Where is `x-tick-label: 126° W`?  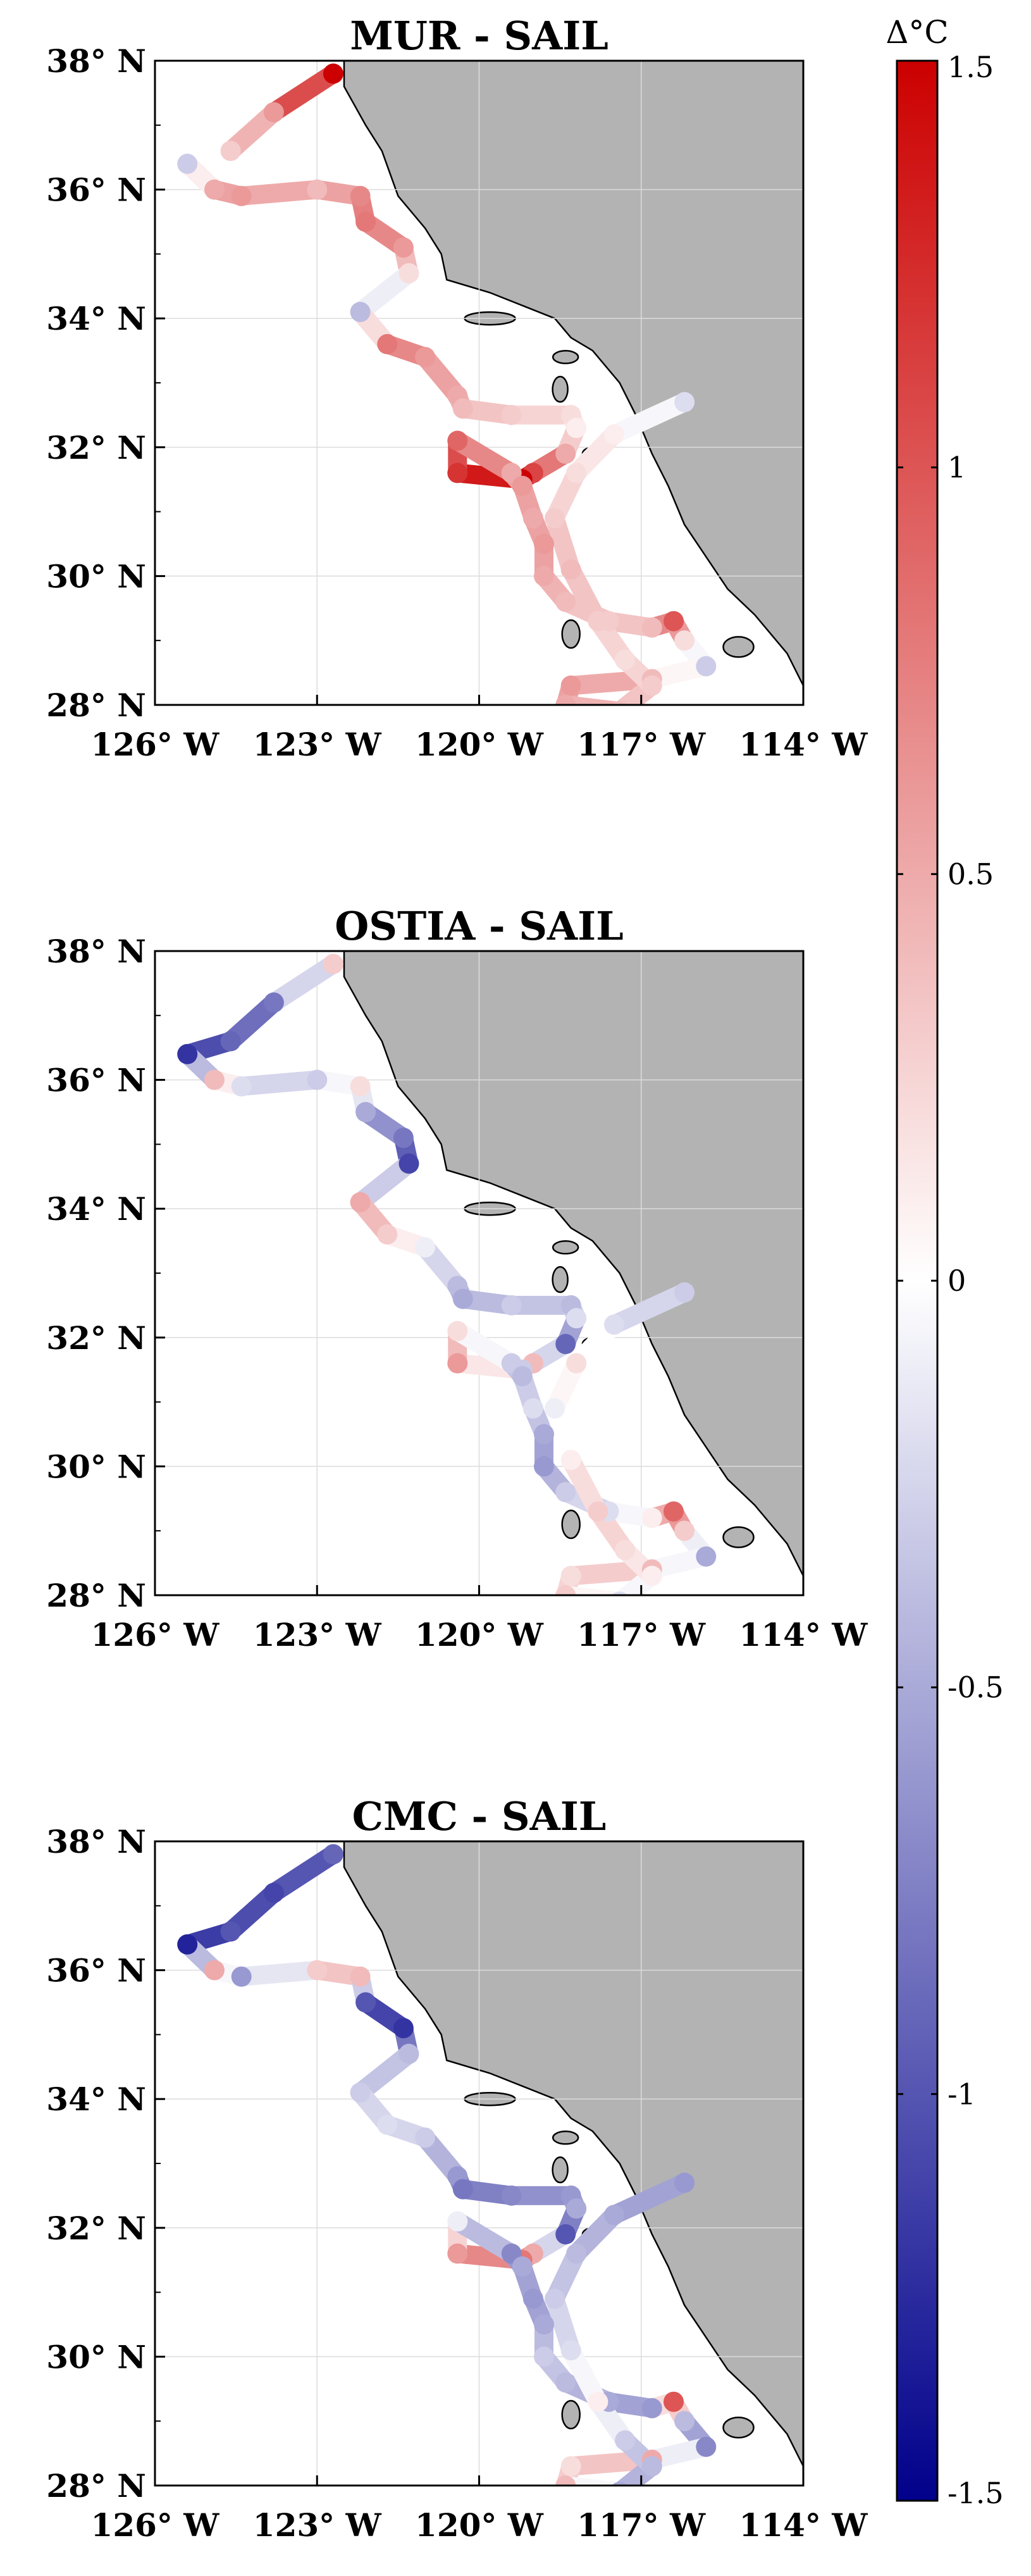 x-tick-label: 126° W is located at coordinates (155, 745).